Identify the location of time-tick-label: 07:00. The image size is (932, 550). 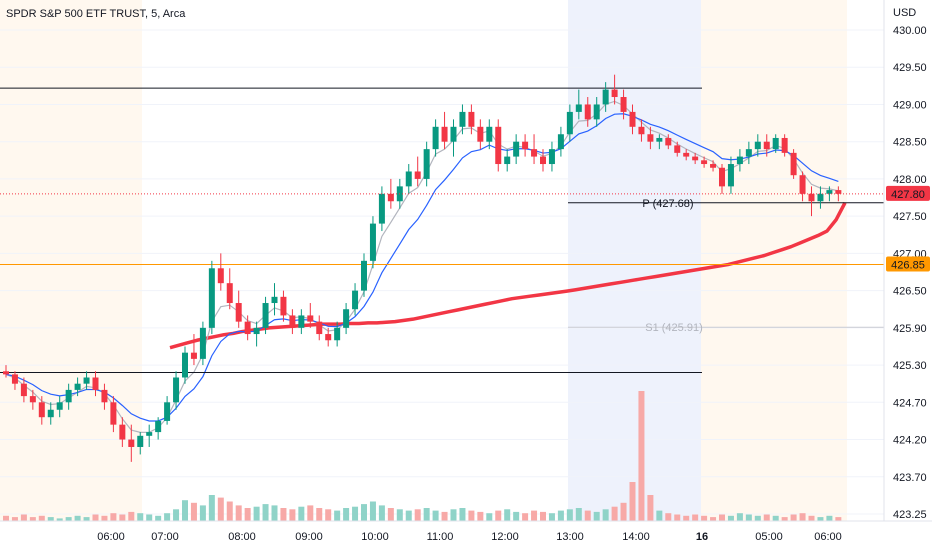
(165, 537).